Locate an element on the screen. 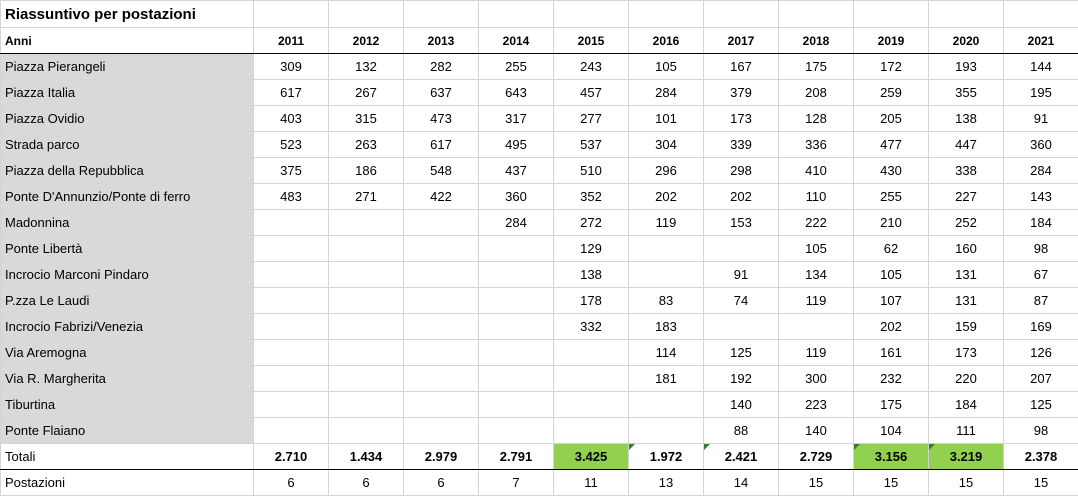 This screenshot has width=1078, height=496. value-cell: 430 is located at coordinates (891, 171).